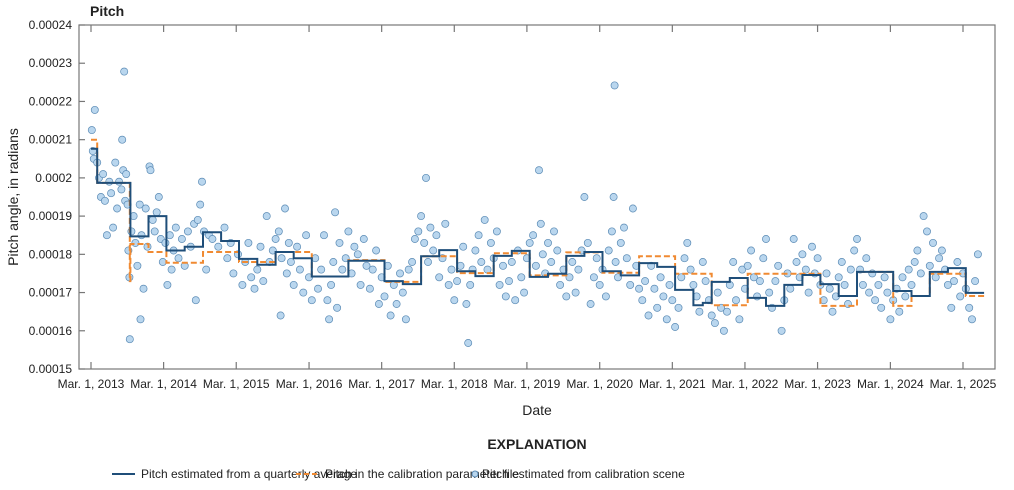 Image resolution: width=1014 pixels, height=490 pixels. What do you see at coordinates (381, 384) in the screenshot?
I see `x-tick-label: Mar. 1, 2017` at bounding box center [381, 384].